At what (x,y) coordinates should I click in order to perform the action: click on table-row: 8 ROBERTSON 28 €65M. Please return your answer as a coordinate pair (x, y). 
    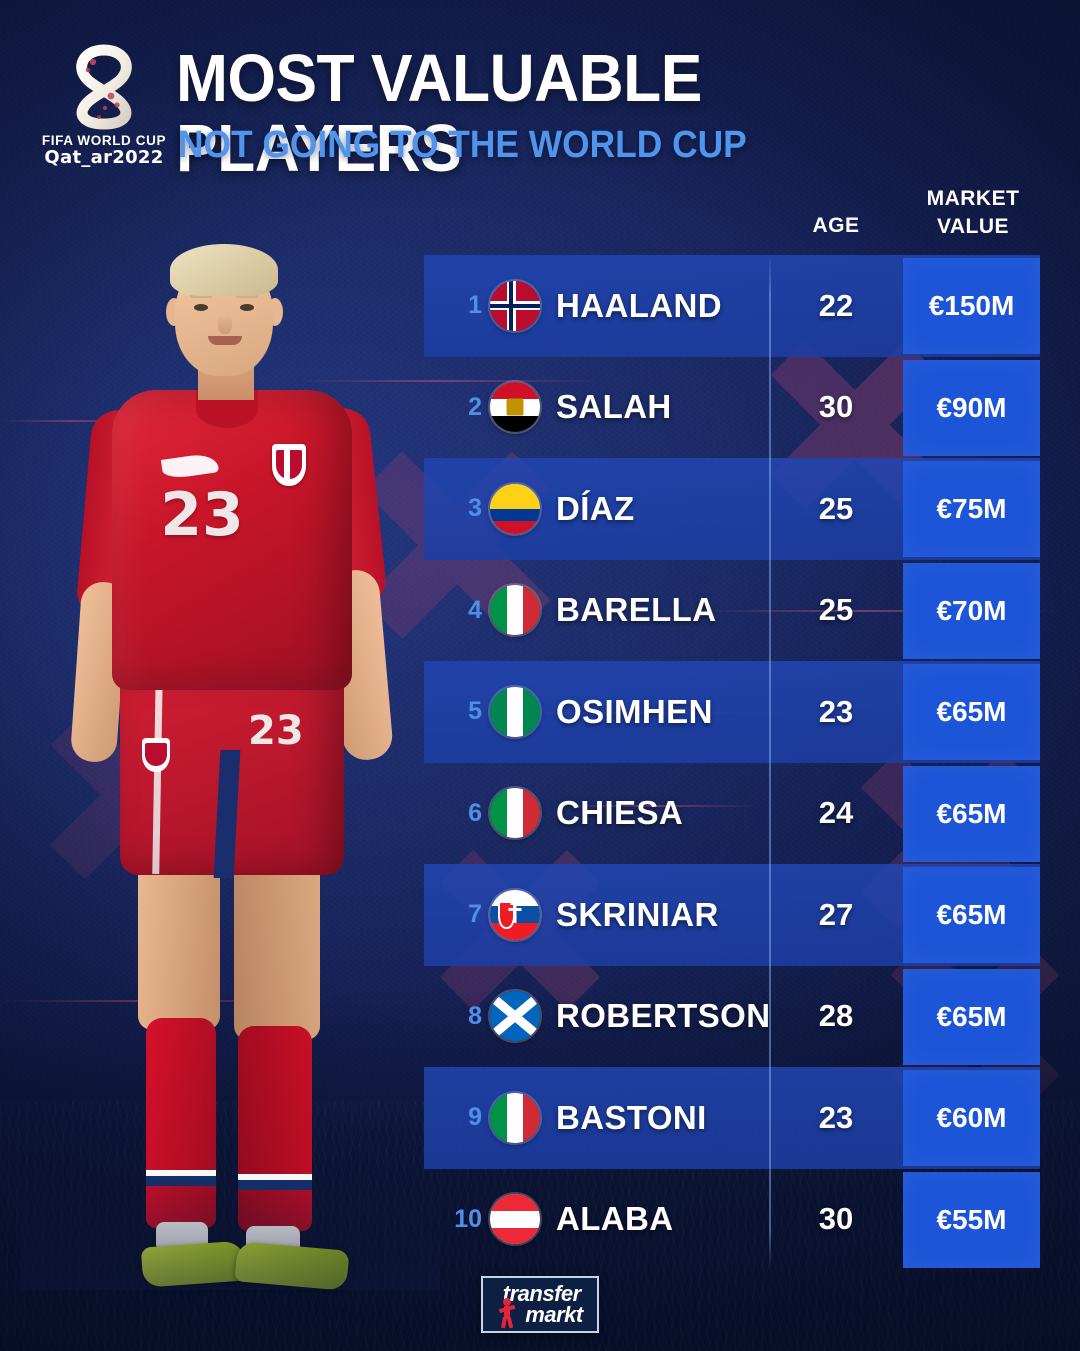
    Looking at the image, I should click on (732, 1017).